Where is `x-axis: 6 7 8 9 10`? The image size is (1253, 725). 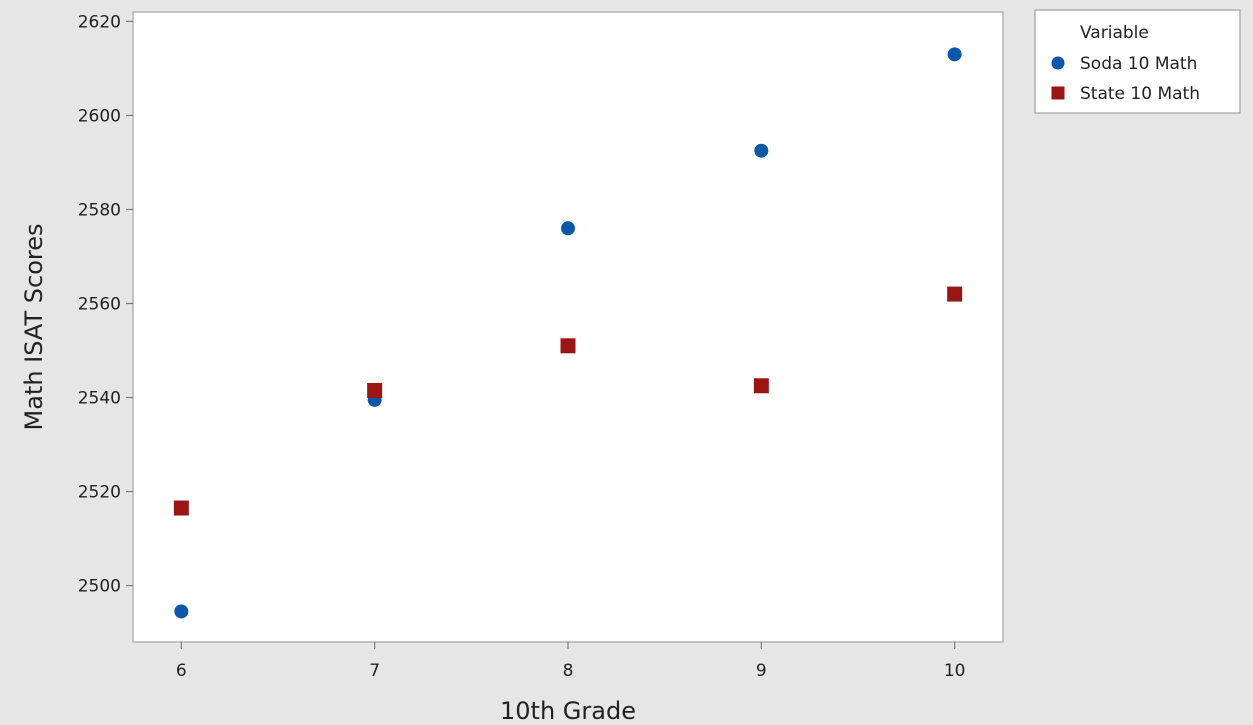 x-axis: 6 7 8 9 10 is located at coordinates (571, 661).